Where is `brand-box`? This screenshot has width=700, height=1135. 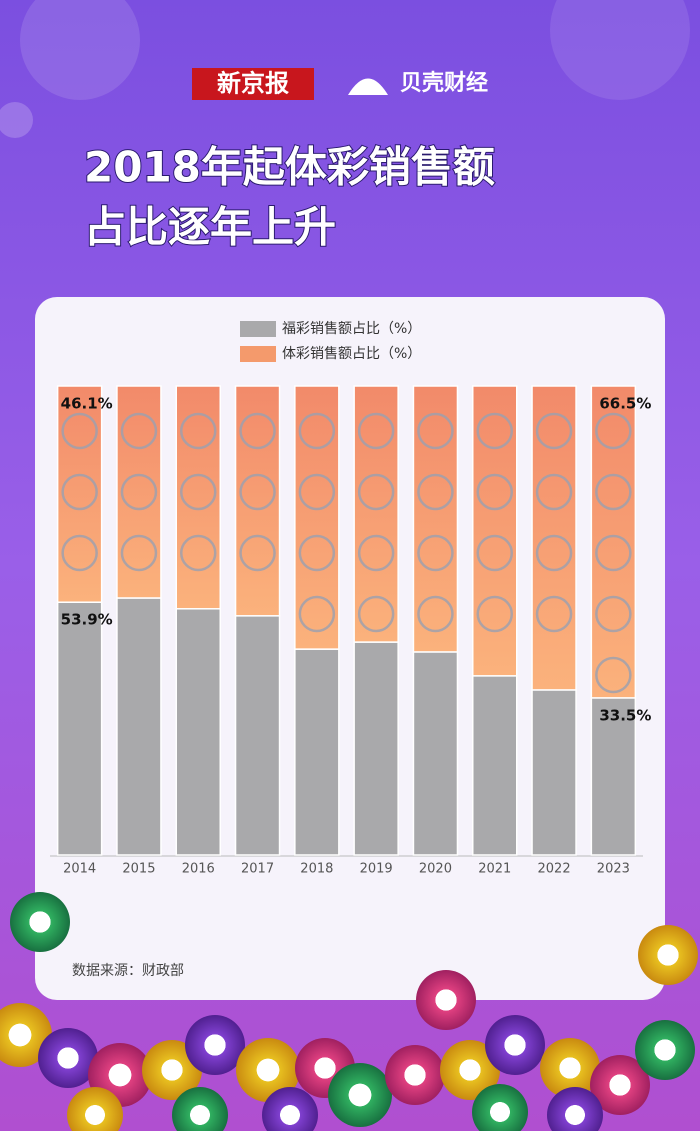
brand-box is located at coordinates (253, 84).